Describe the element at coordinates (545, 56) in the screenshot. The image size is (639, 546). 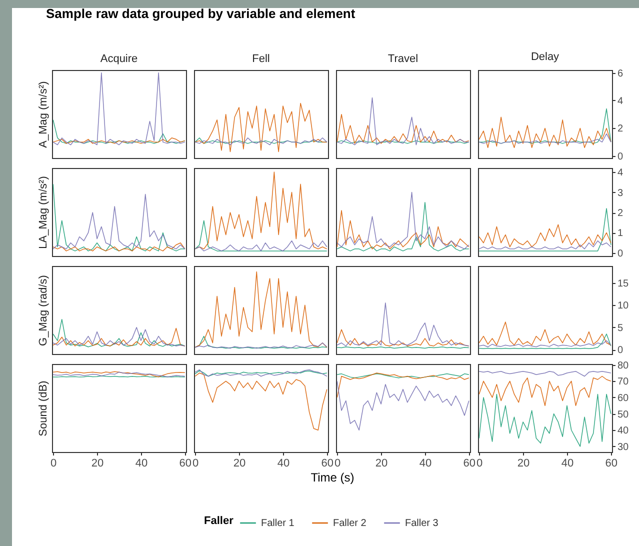
I see `chart-title: Delay` at that location.